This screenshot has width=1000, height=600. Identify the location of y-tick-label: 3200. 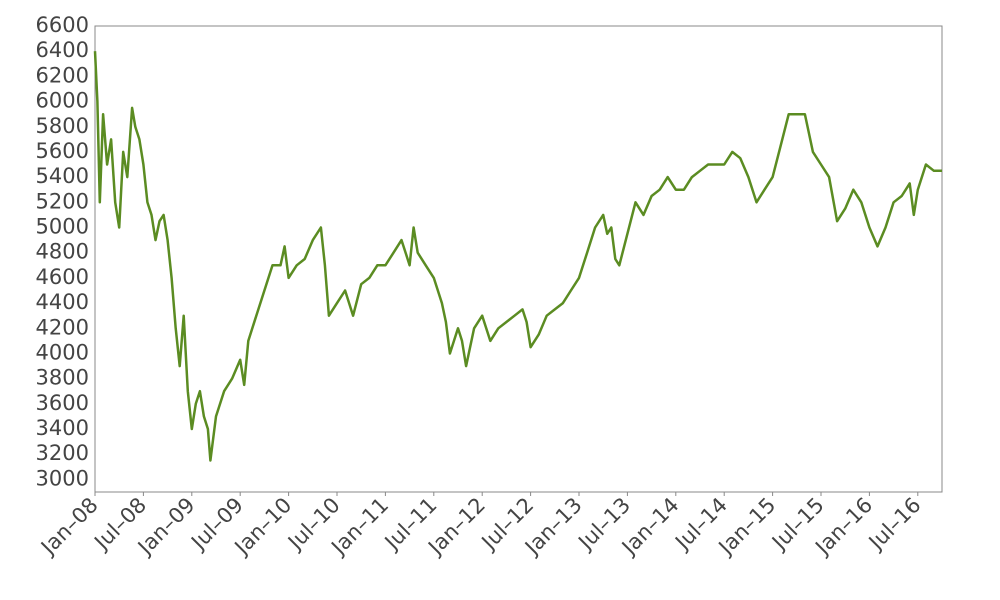
(62, 453).